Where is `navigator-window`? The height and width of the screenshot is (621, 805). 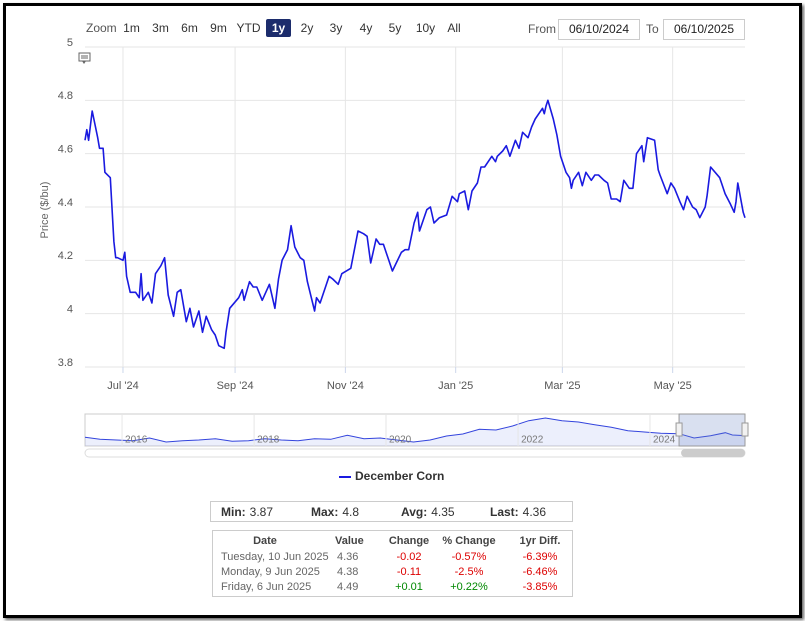
navigator-window is located at coordinates (712, 430).